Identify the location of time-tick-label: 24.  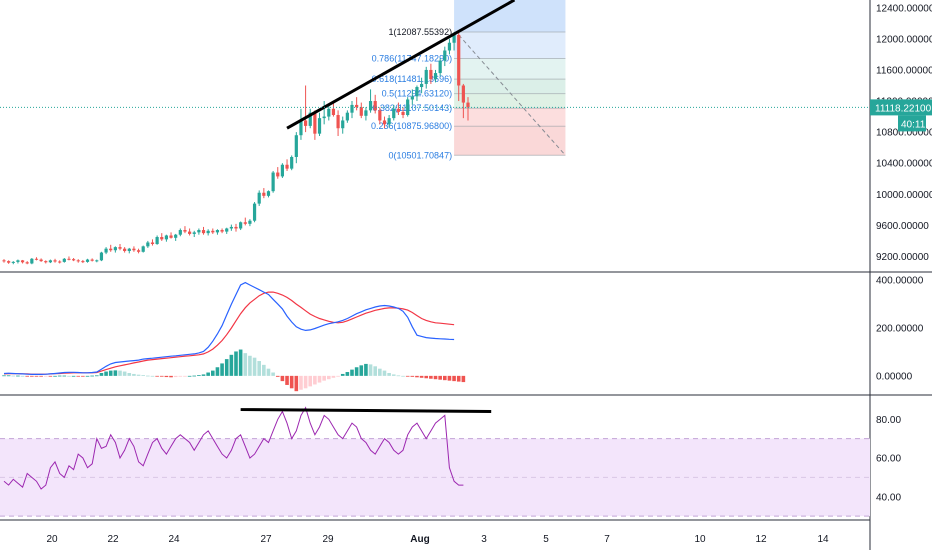
(174, 539).